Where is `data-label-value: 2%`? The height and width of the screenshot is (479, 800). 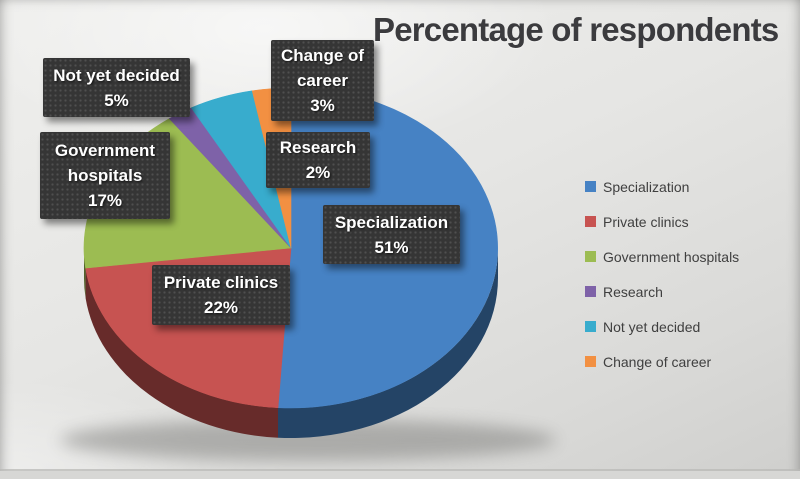
data-label-value: 2% is located at coordinates (318, 172).